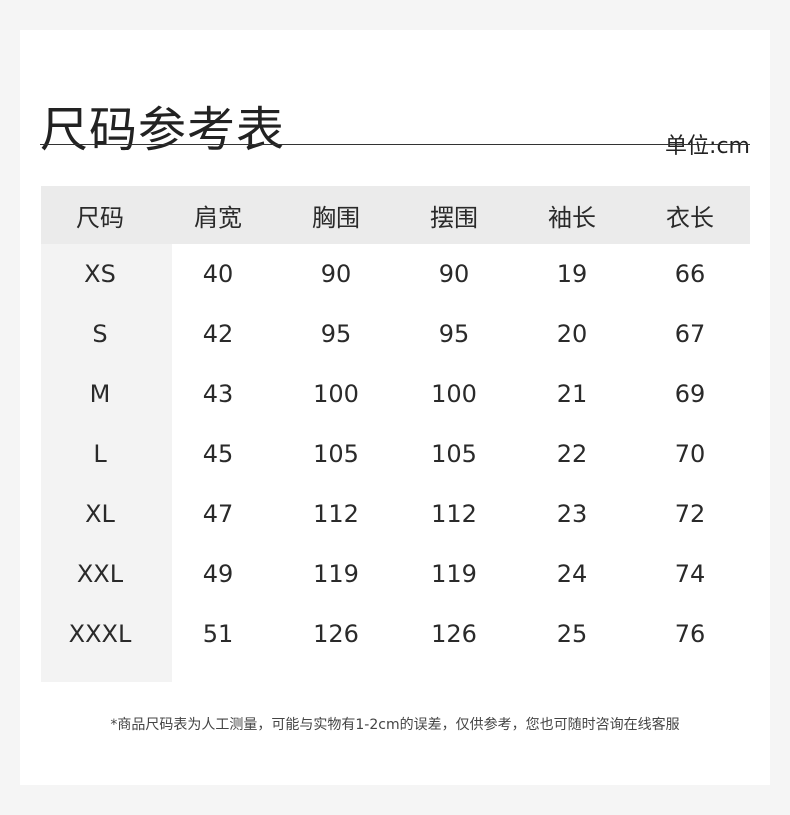 The image size is (790, 815). I want to click on table-row: XL 47 112 112 23 72, so click(395, 514).